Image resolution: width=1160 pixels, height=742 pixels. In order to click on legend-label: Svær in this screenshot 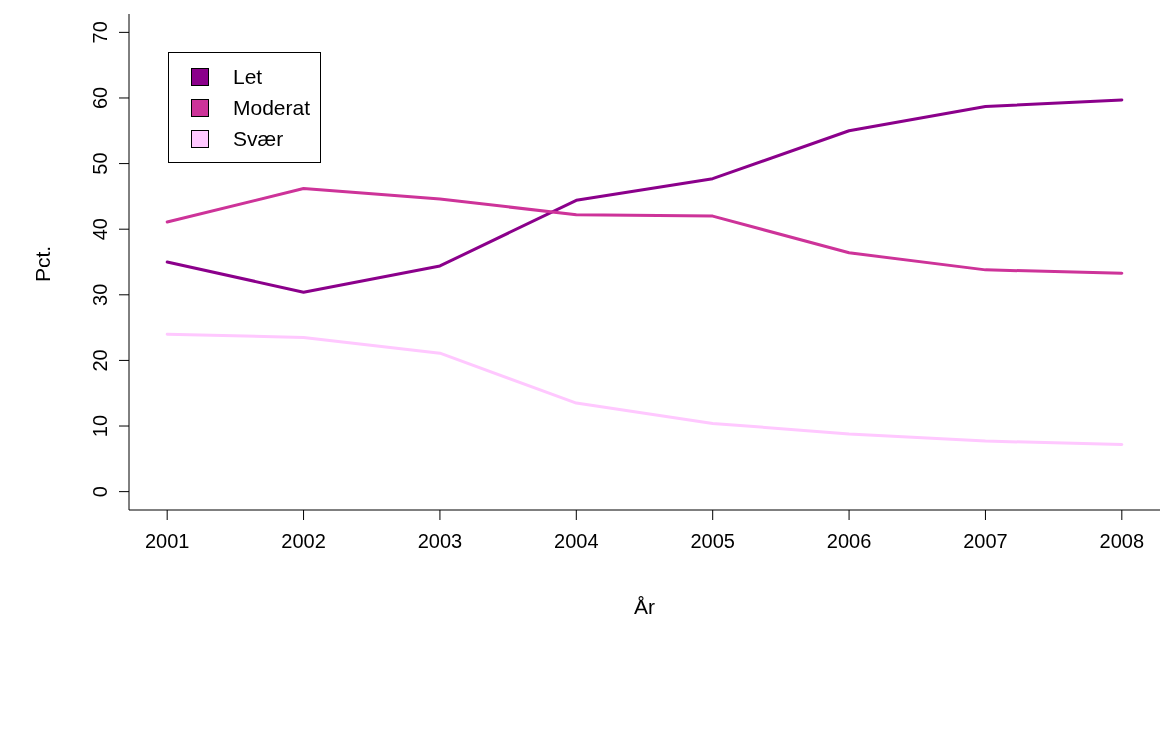, I will do `click(258, 138)`.